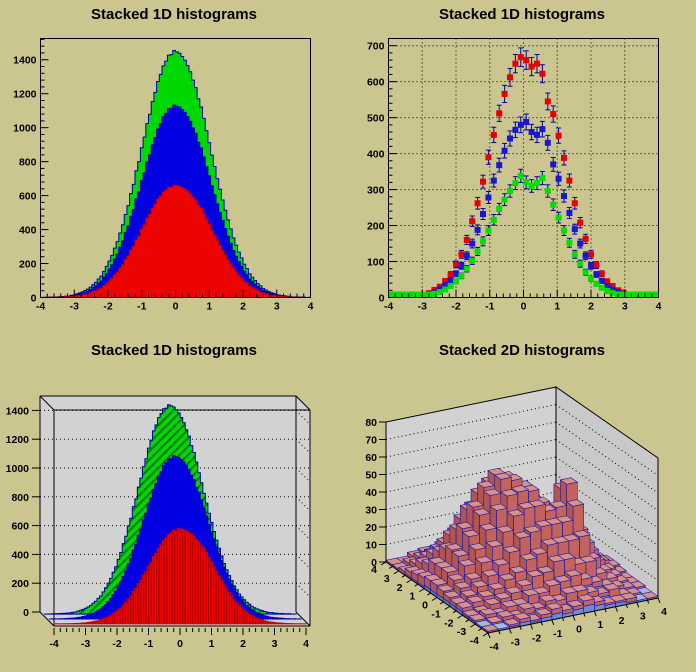  Describe the element at coordinates (371, 476) in the screenshot. I see `svg-text: 50` at that location.